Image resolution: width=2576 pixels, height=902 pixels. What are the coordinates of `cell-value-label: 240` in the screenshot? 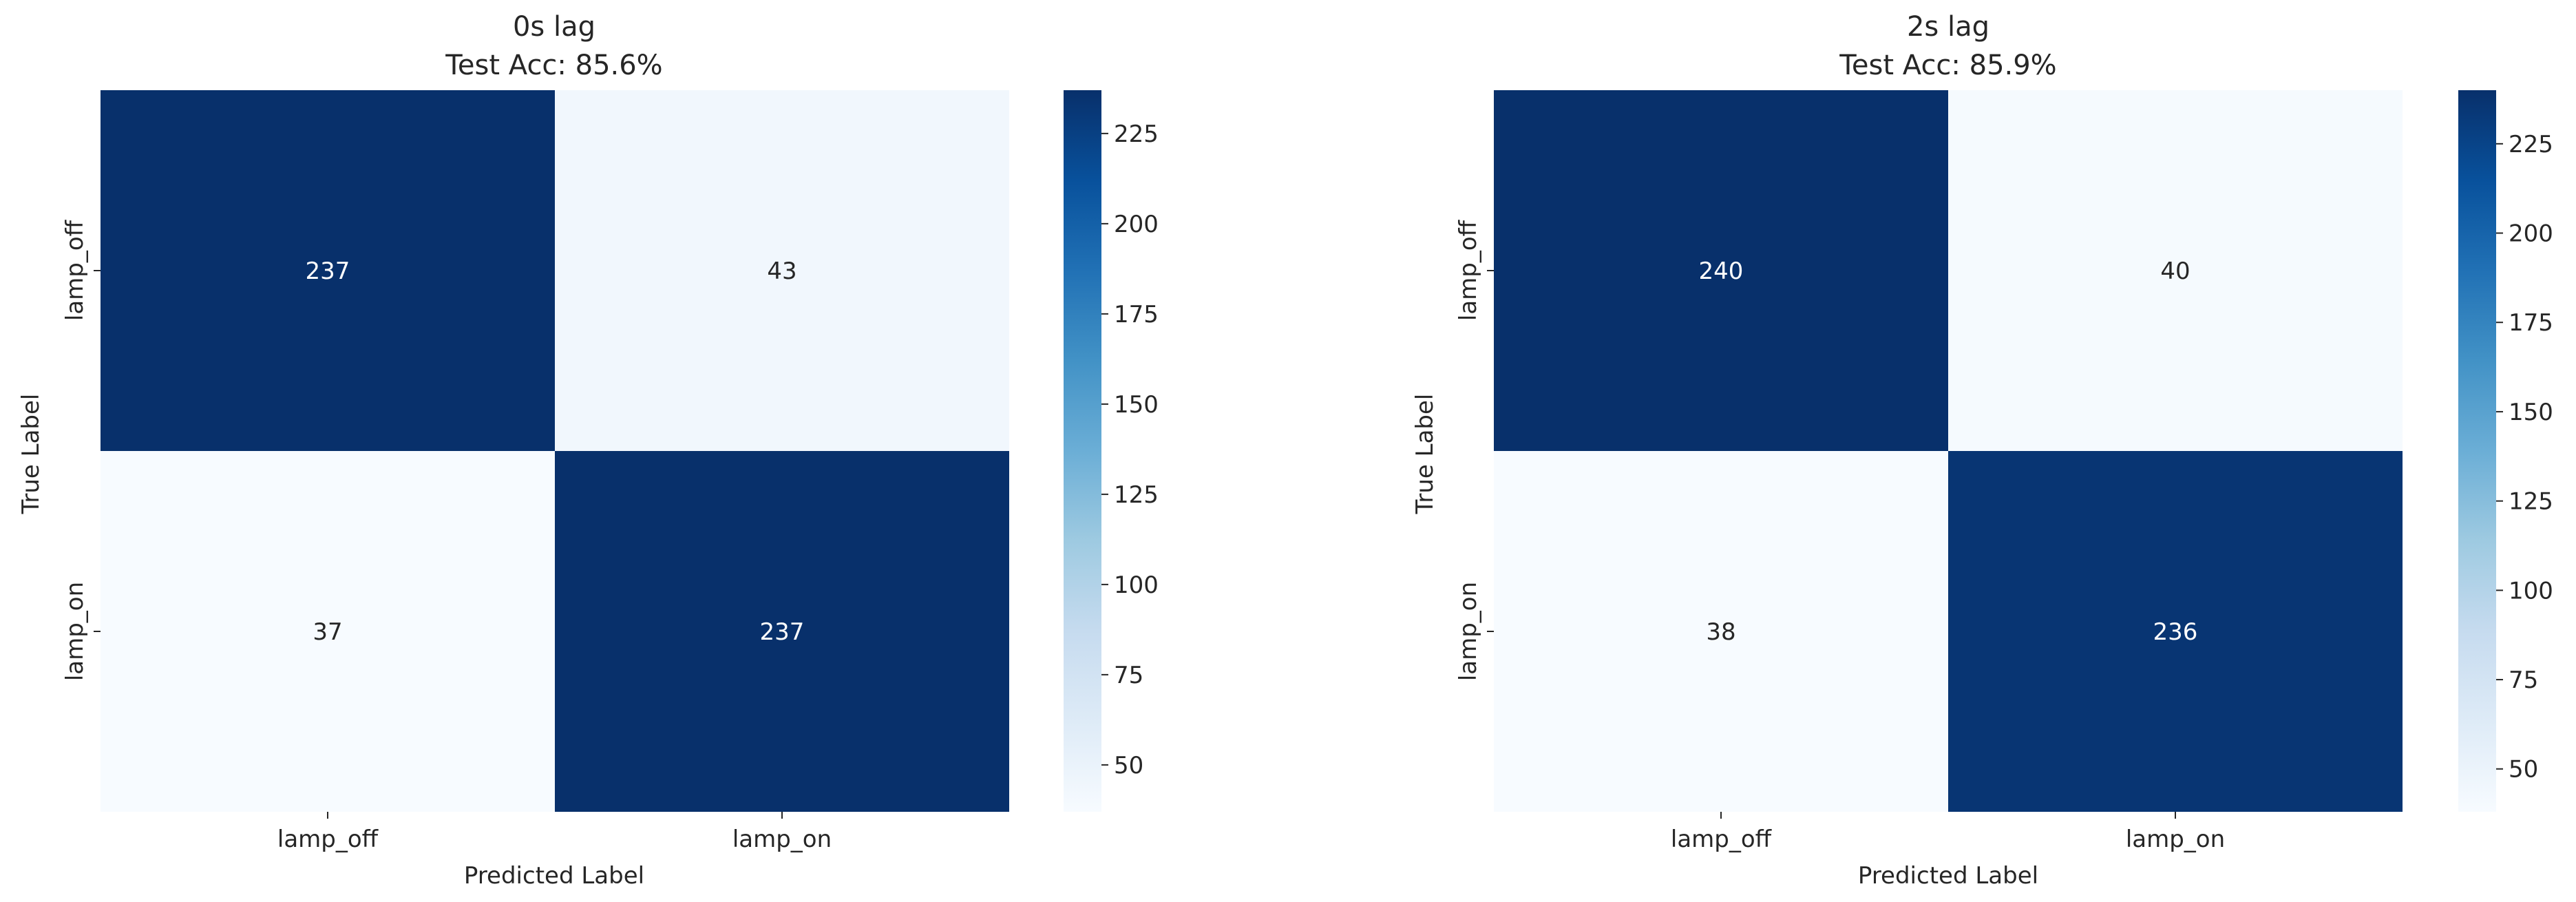 It's located at (1721, 271).